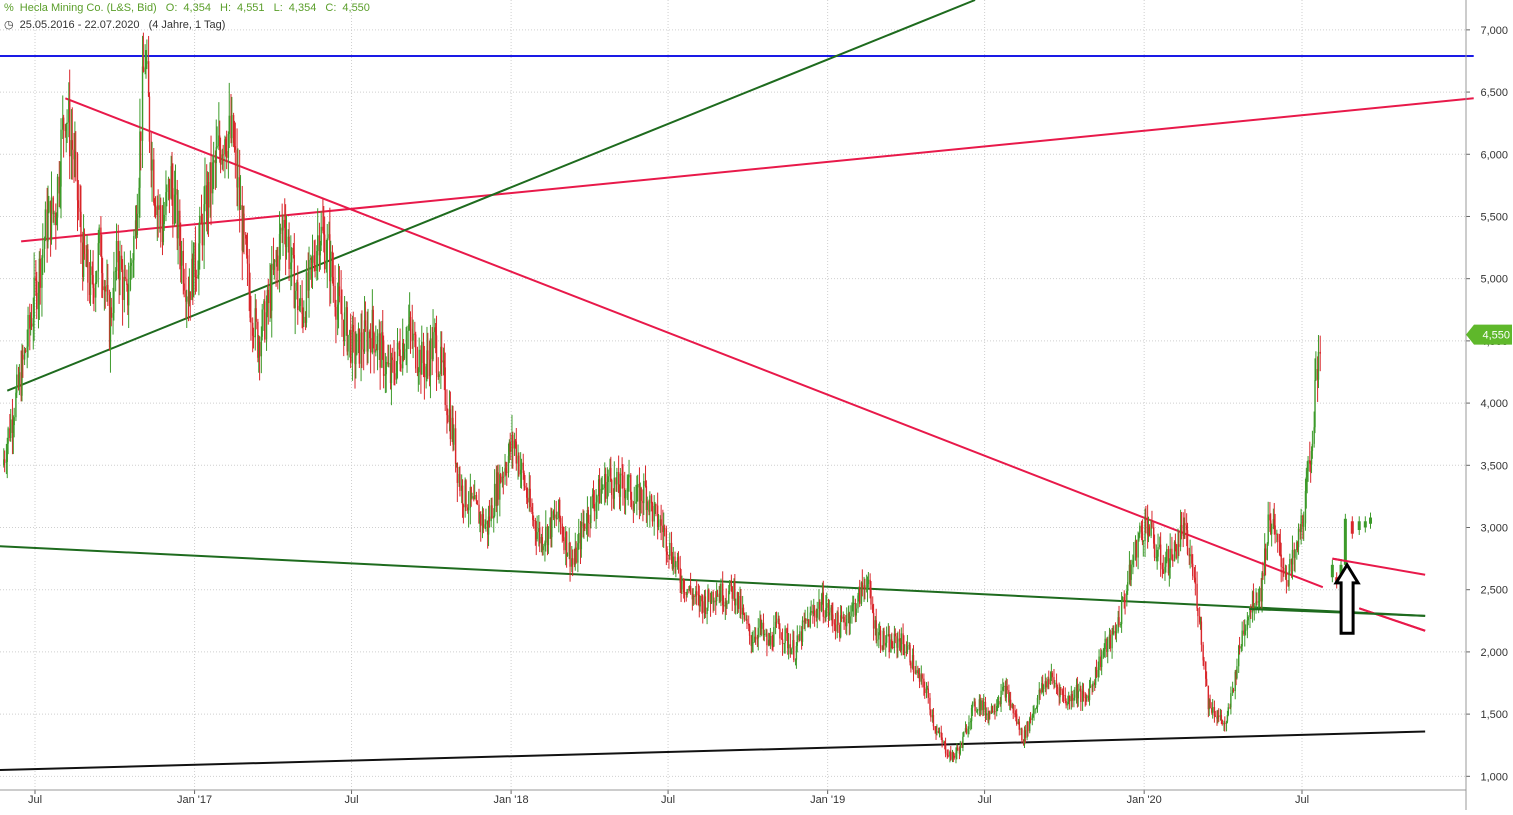 This screenshot has height=815, width=1513. Describe the element at coordinates (278, 8) in the screenshot. I see `low-label: L:` at that location.